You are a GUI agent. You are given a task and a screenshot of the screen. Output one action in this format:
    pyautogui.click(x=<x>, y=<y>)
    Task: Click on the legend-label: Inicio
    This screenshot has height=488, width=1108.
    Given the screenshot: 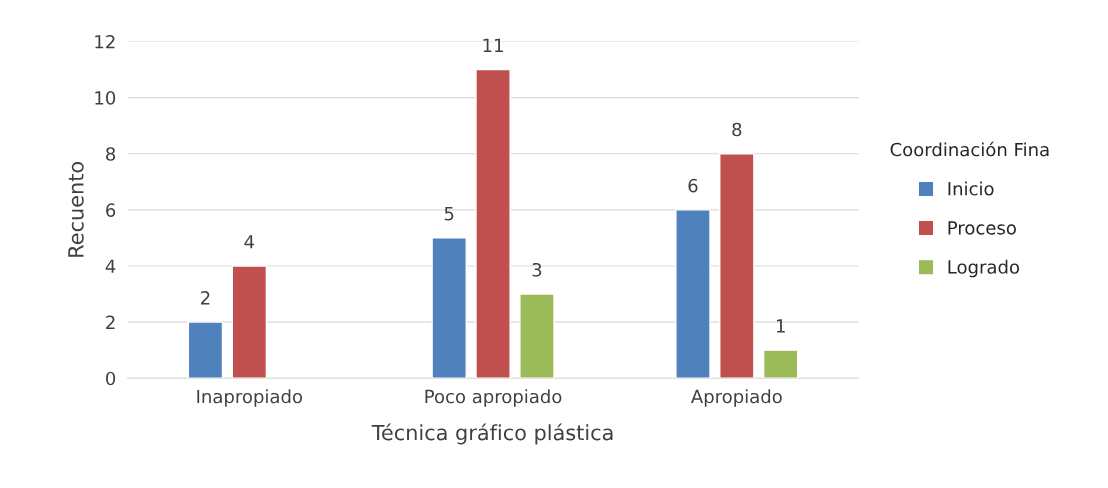 What is the action you would take?
    pyautogui.click(x=971, y=188)
    